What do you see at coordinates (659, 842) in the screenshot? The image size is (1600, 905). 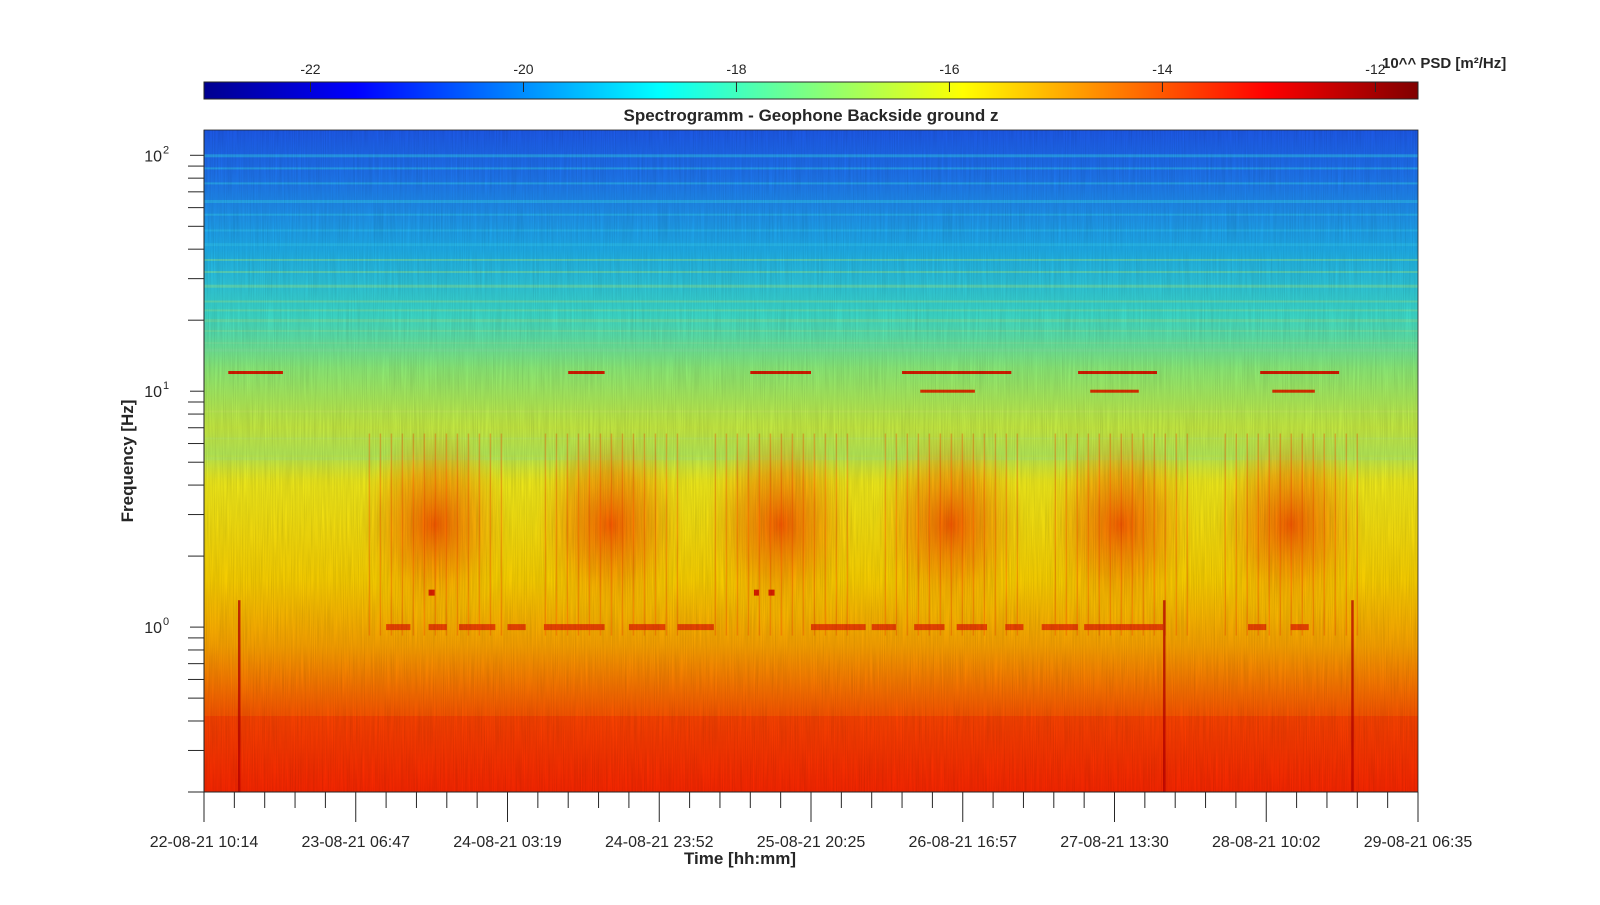 I see `x-tick-label: 24-08-21 23:52` at bounding box center [659, 842].